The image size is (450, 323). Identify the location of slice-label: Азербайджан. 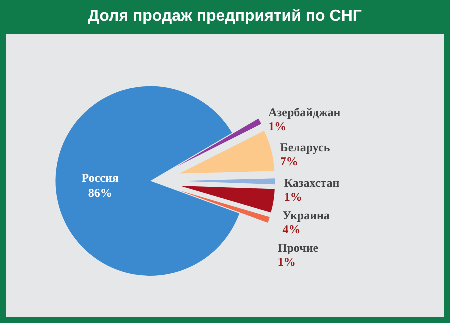
(304, 113).